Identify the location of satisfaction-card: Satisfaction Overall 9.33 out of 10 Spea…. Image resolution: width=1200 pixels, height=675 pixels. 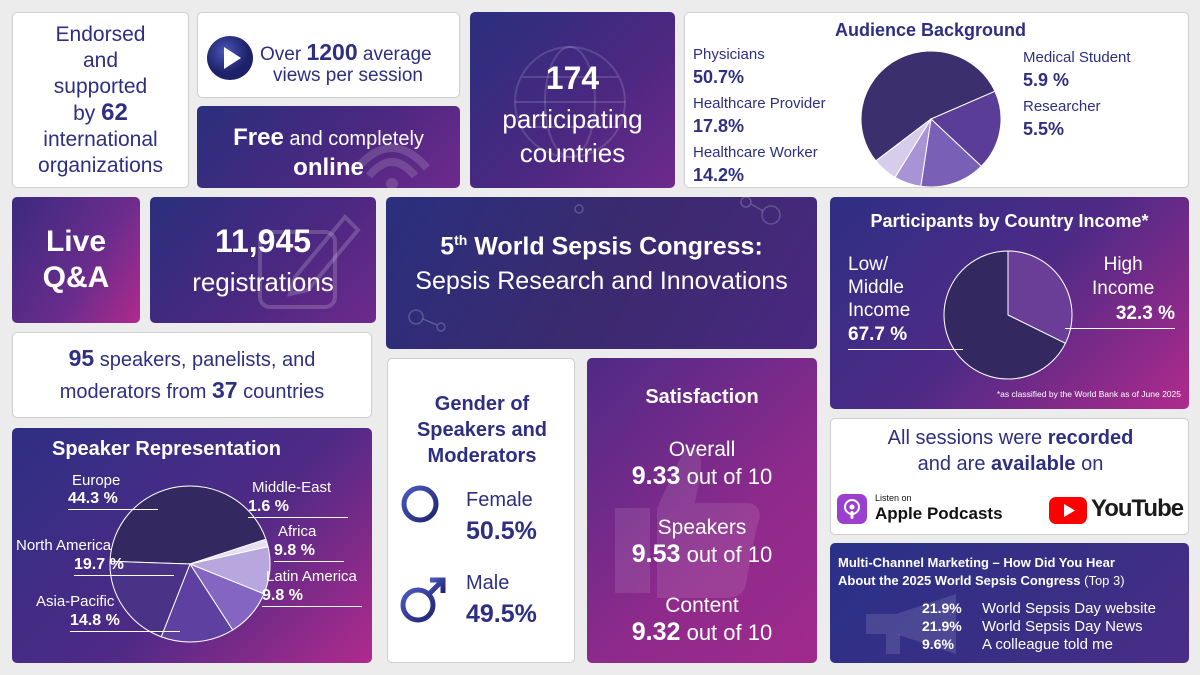
(702, 510).